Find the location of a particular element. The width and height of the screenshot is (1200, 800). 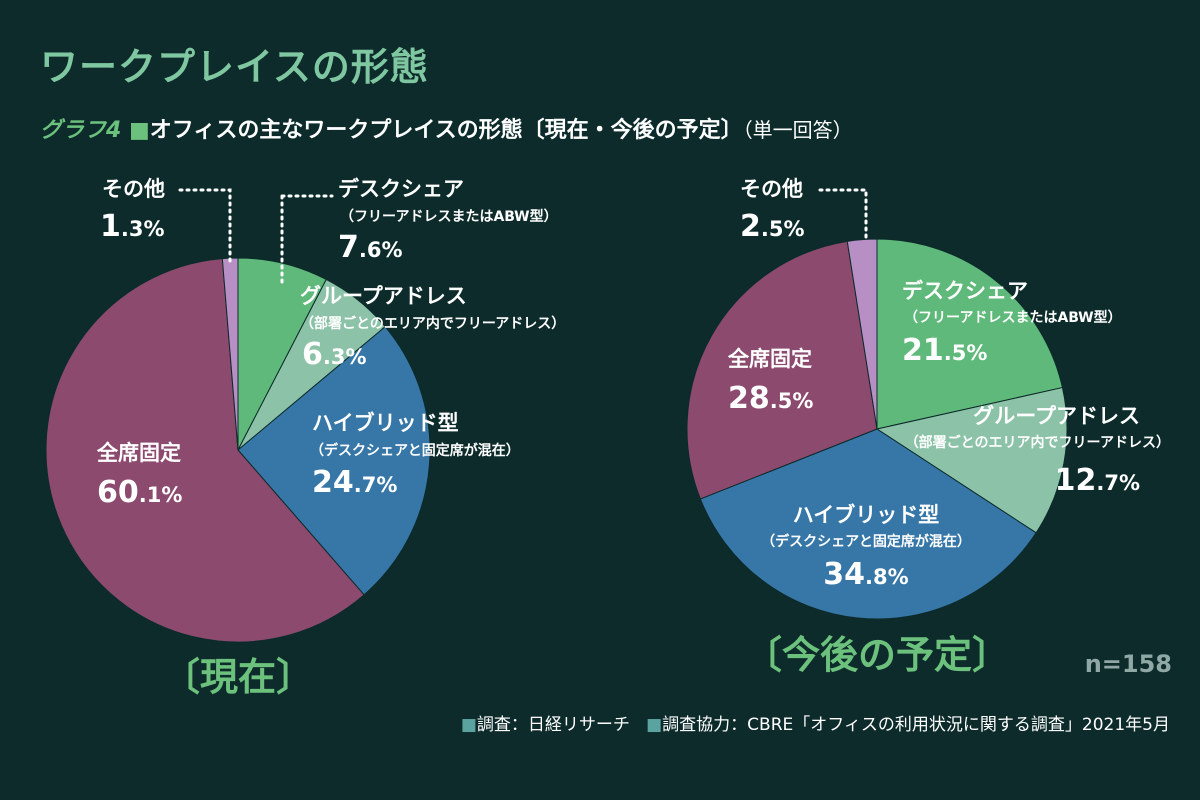

page-title: ワークプレイスの形態 is located at coordinates (234, 67).